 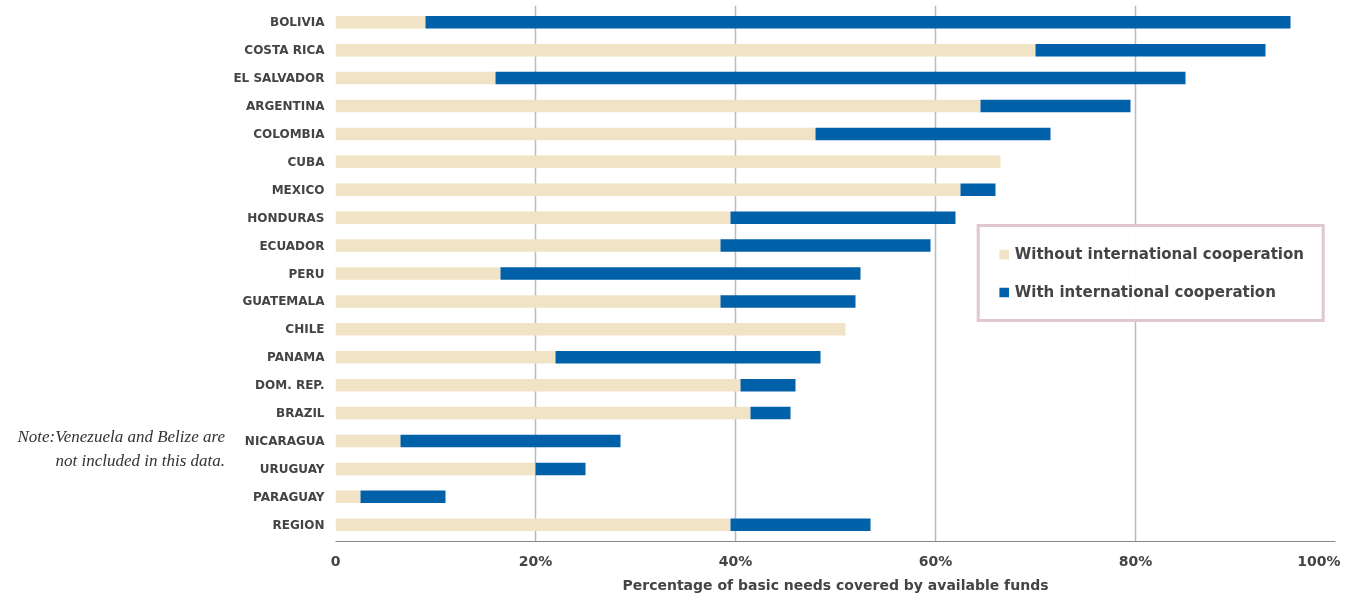 I want to click on text: Note:Venezuela and Belize are not included in this data., so click(x=120, y=449).